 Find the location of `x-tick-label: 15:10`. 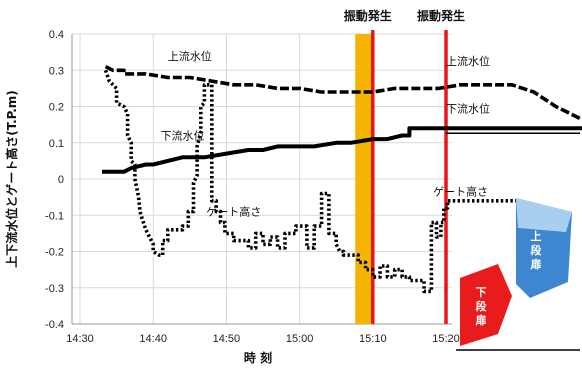

x-tick-label: 15:10 is located at coordinates (373, 339).